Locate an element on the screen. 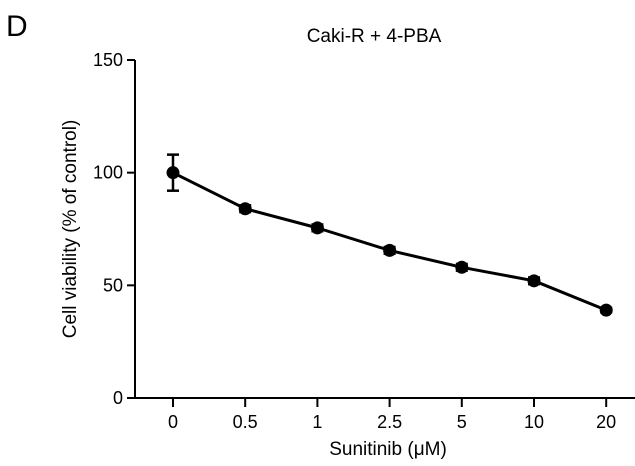 The image size is (635, 466). y-tick-label: 50 is located at coordinates (113, 285).